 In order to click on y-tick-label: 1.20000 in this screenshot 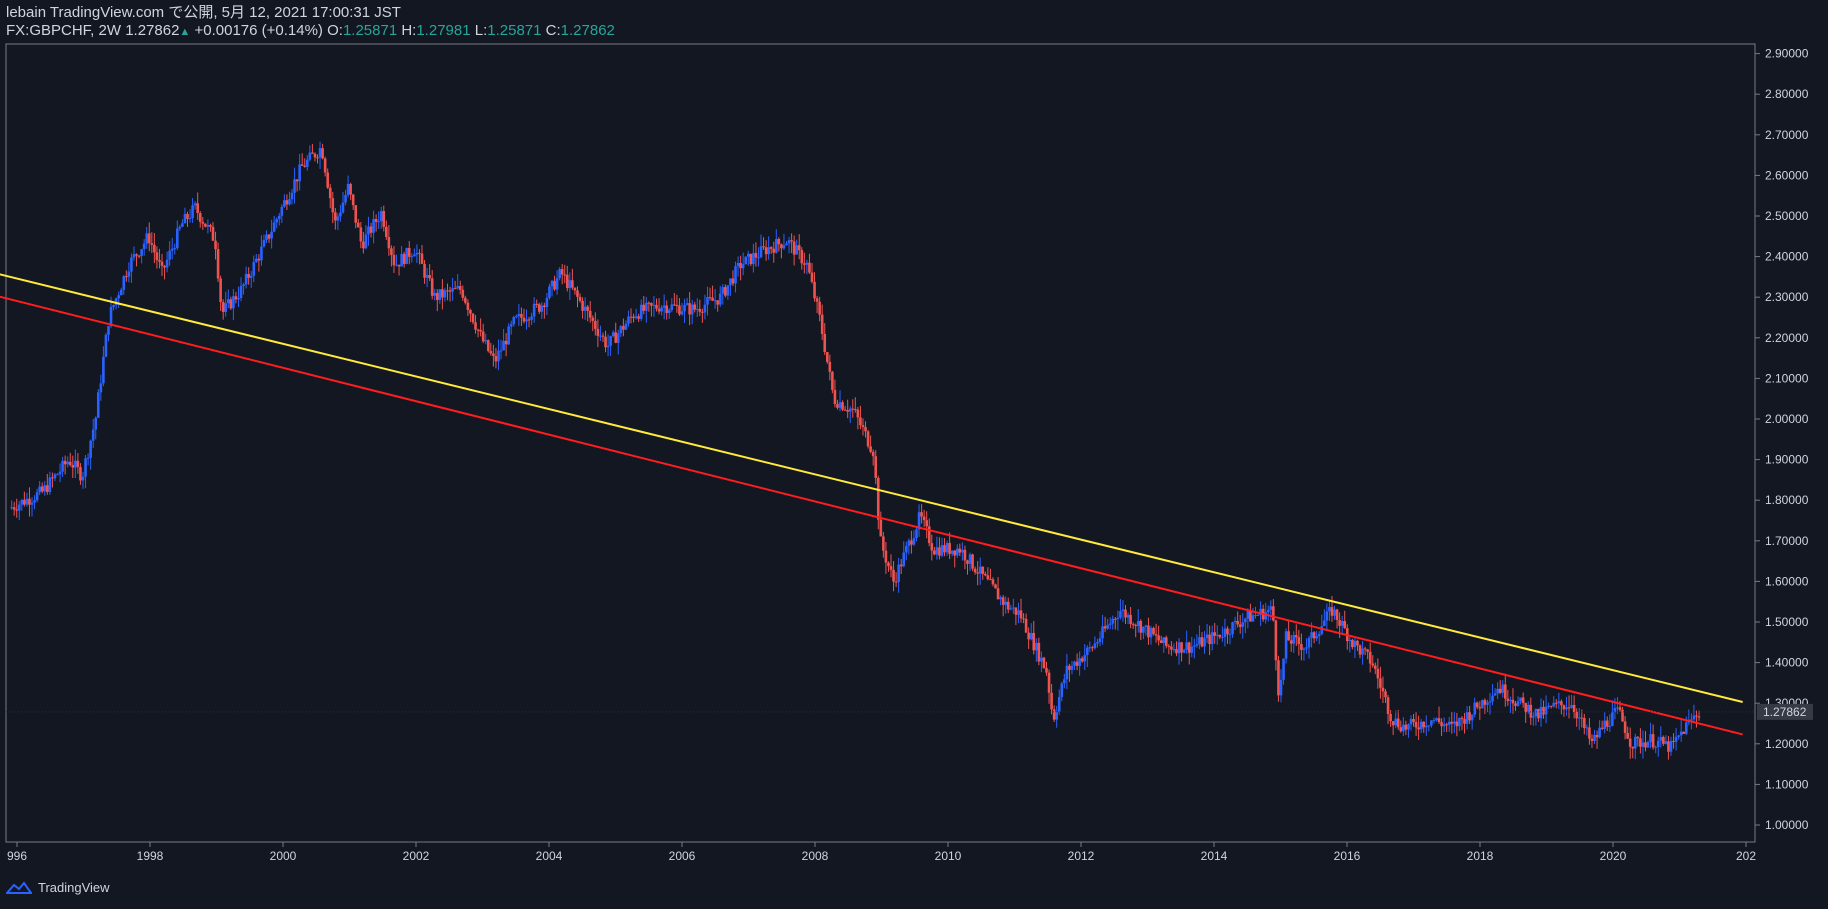, I will do `click(1787, 744)`.